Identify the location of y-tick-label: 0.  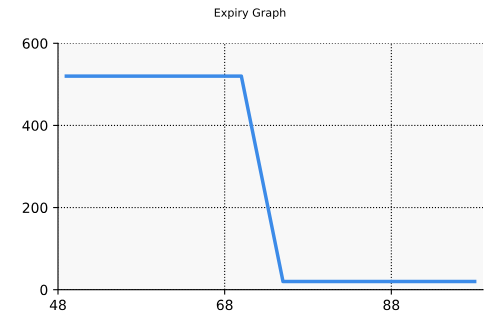
(44, 290).